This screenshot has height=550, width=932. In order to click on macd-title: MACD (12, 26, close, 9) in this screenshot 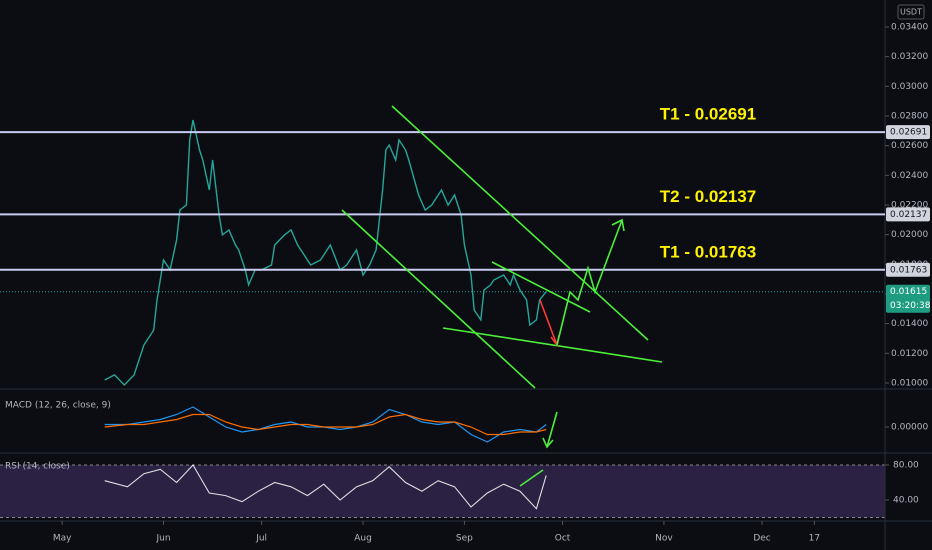, I will do `click(58, 406)`.